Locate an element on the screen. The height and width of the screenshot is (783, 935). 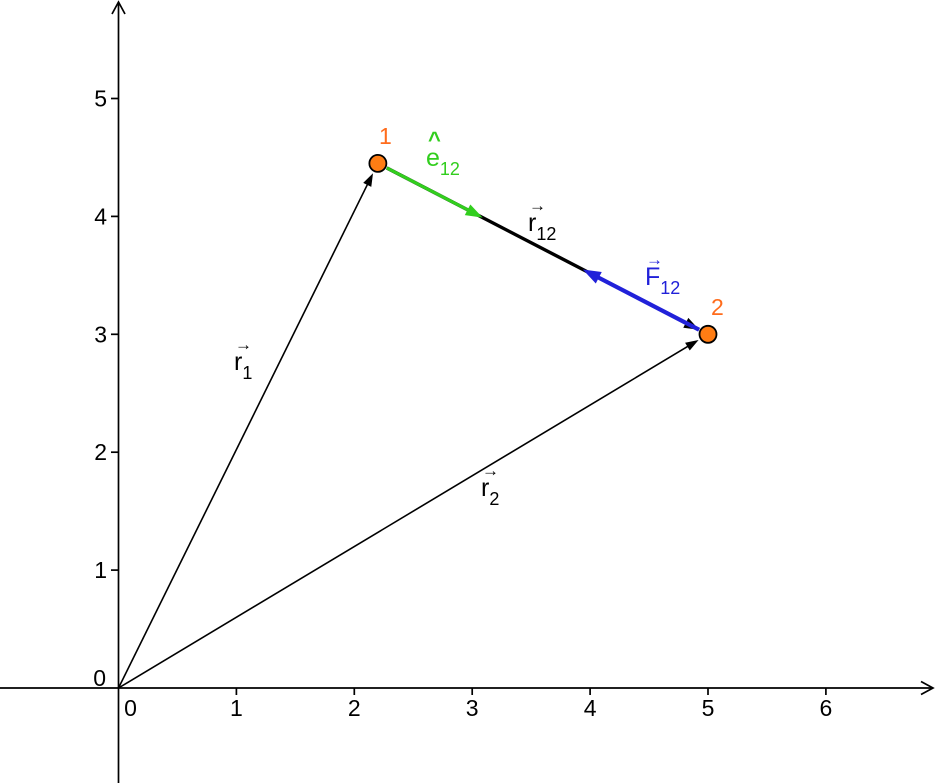
x-tick-label: 6 is located at coordinates (826, 708).